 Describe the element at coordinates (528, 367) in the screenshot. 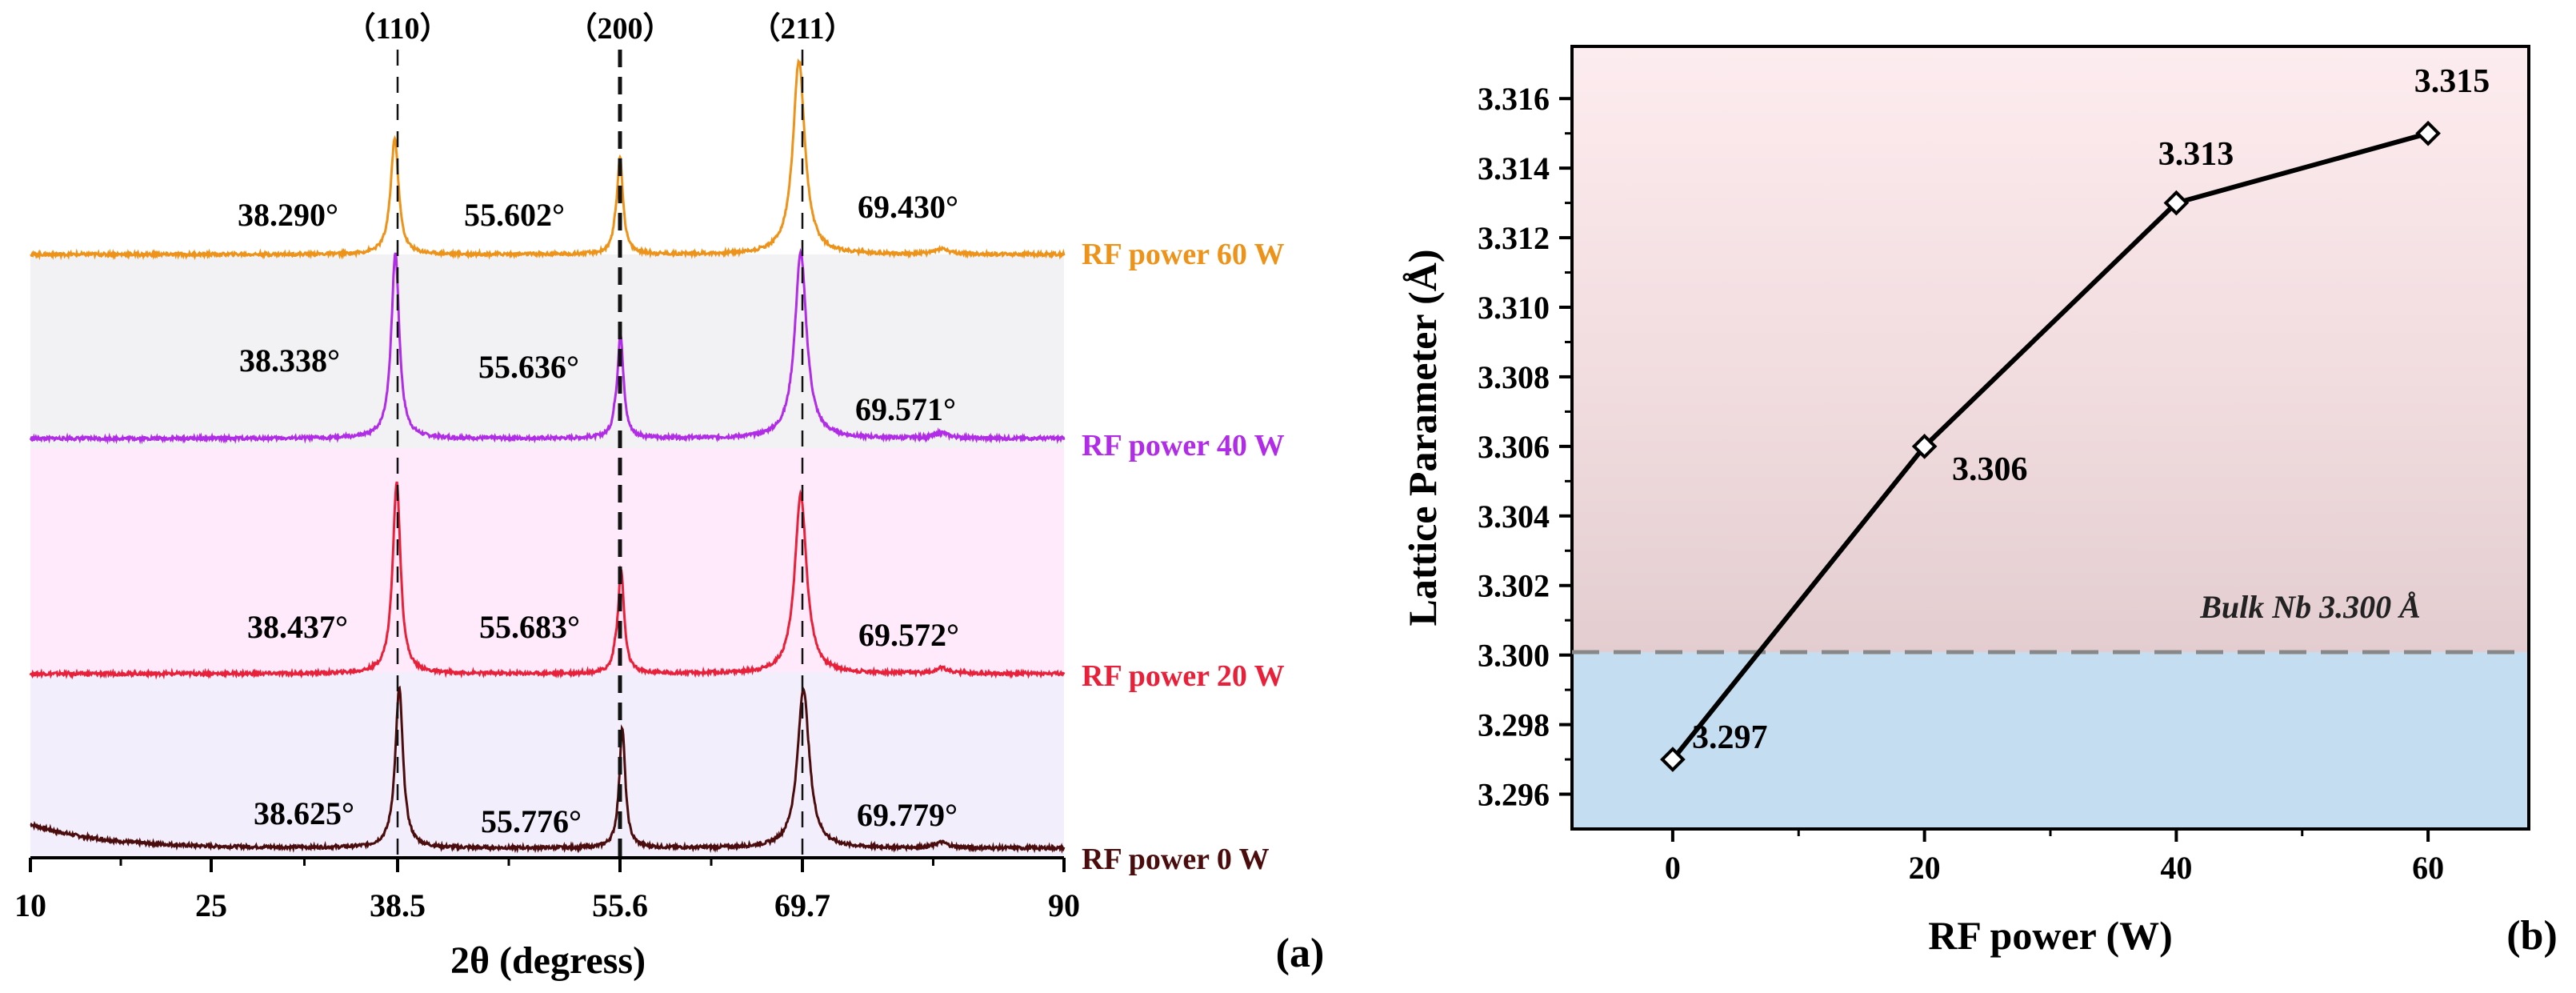

I see `peak-label: 55.636°` at that location.